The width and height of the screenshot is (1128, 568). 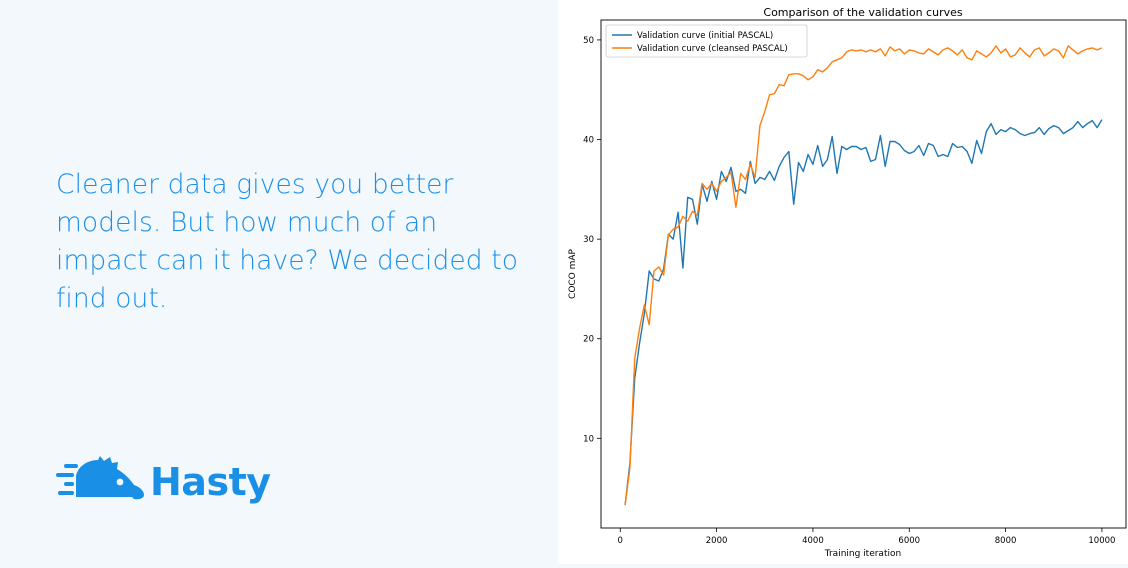 I want to click on y-axis-ticks: 10 20 30 40 50, so click(x=592, y=240).